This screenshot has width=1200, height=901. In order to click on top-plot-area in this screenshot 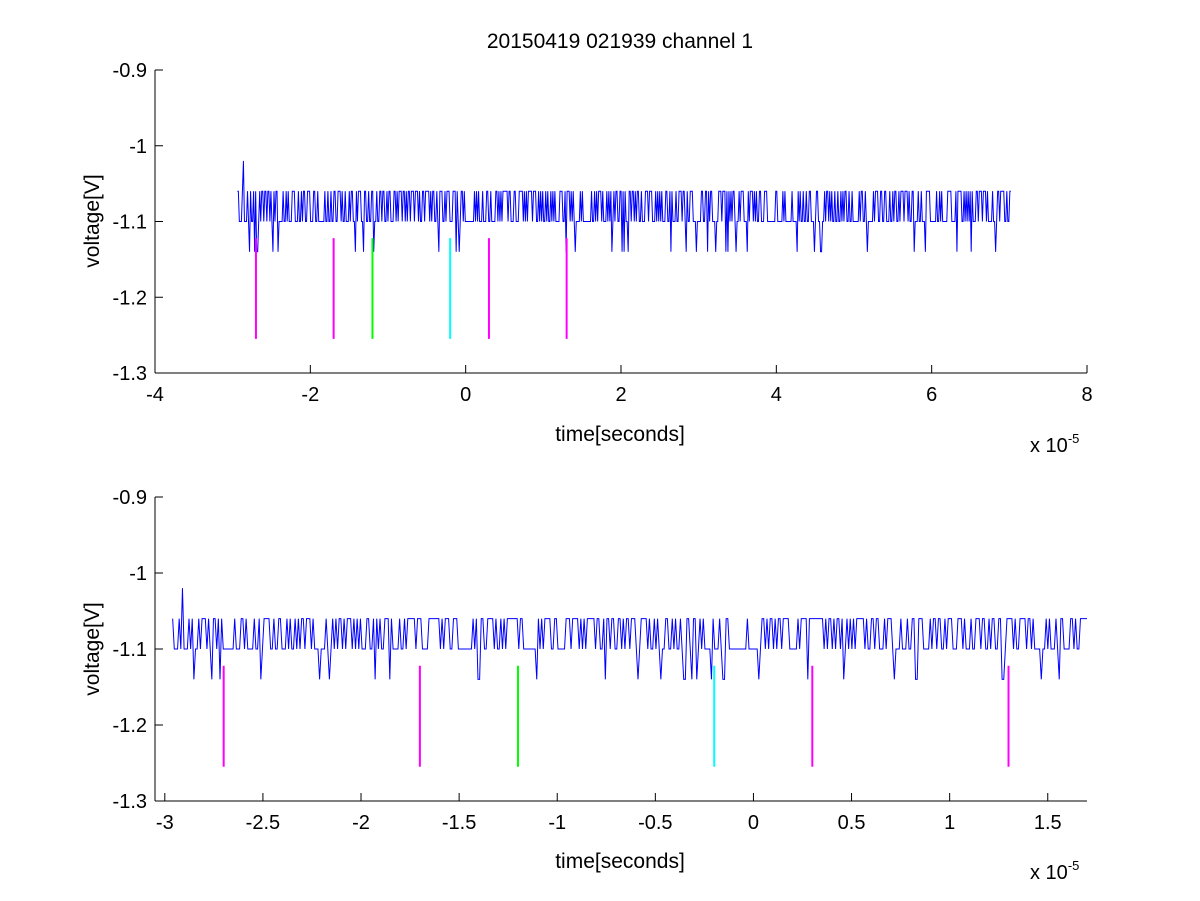, I will do `click(624, 249)`.